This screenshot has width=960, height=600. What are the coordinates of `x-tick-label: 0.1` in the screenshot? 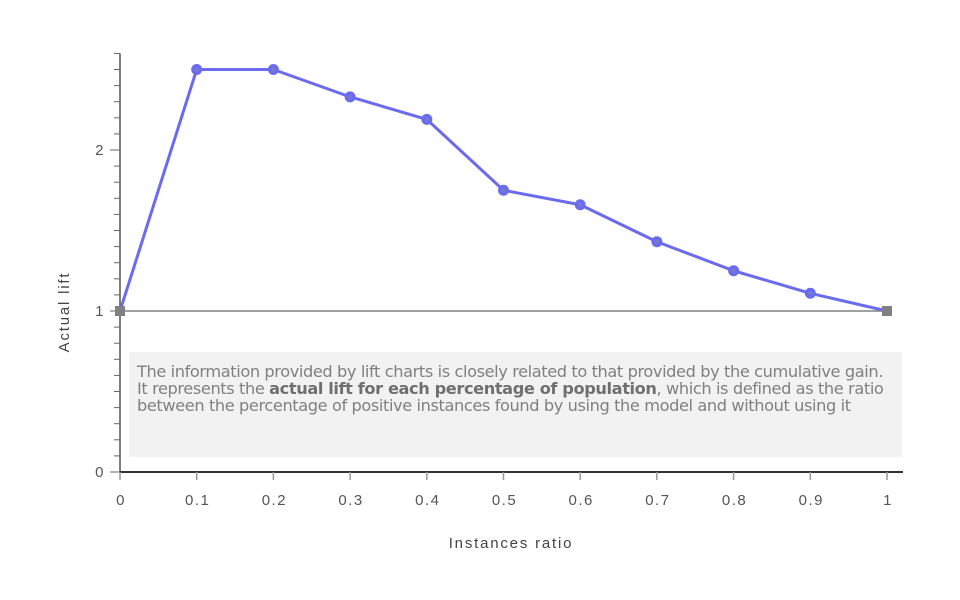 It's located at (197, 500).